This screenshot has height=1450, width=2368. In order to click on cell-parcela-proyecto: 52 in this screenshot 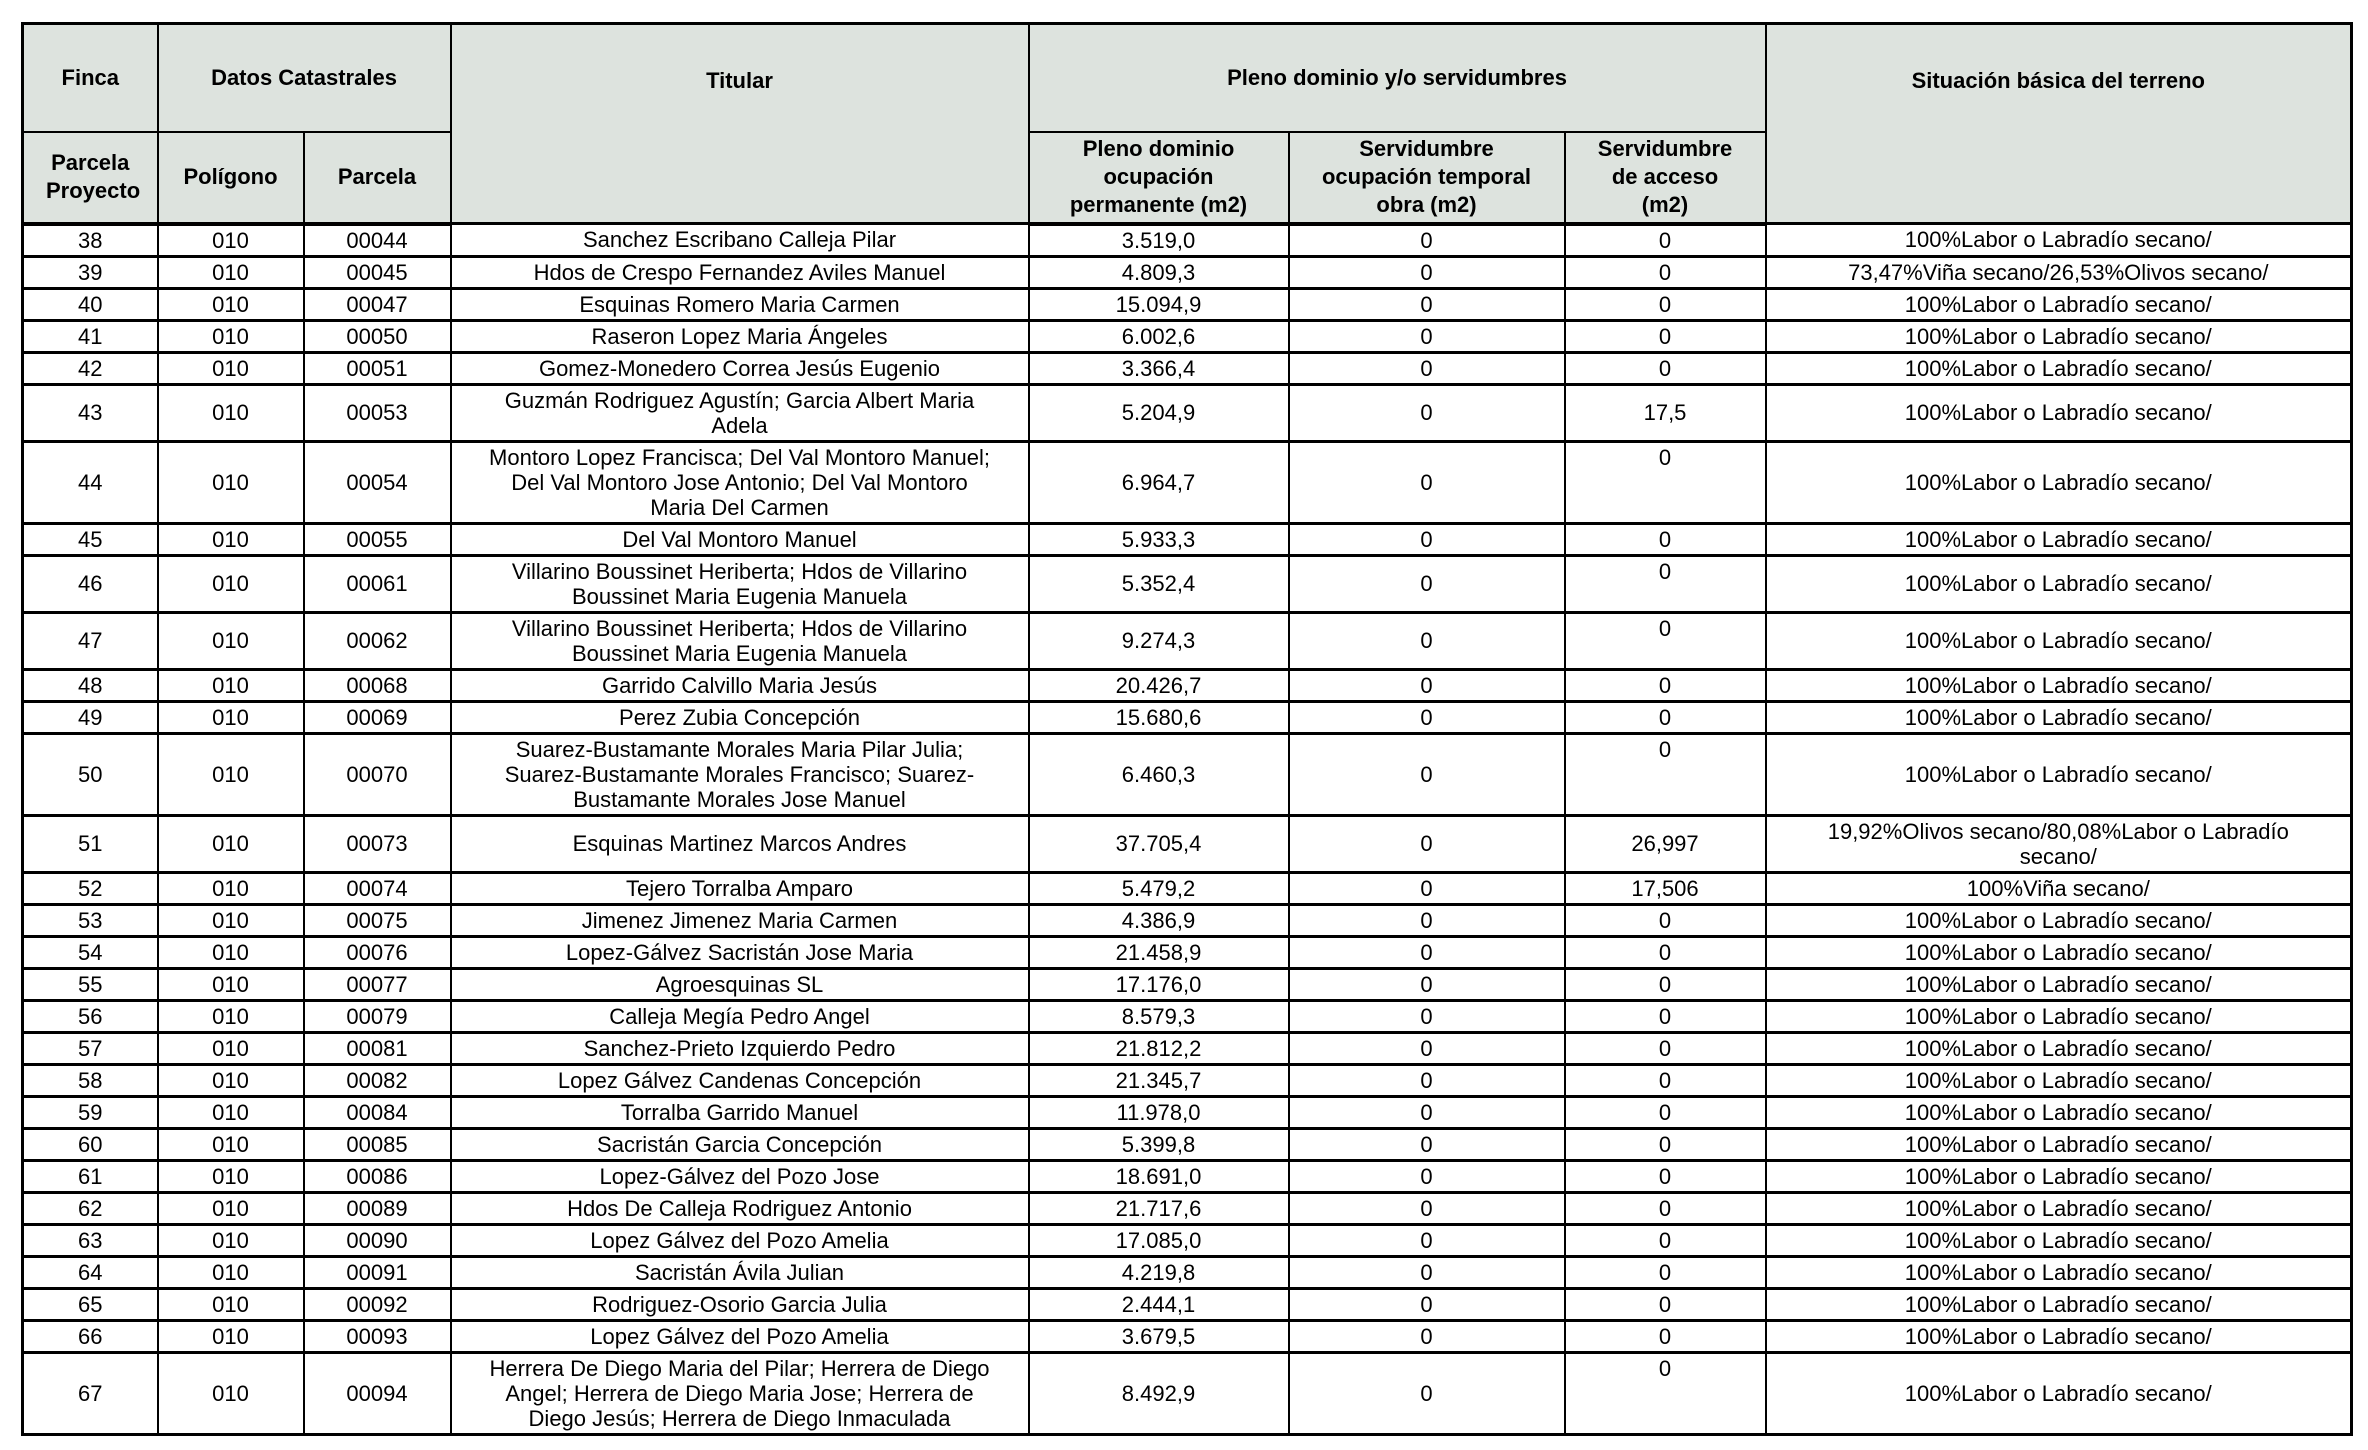, I will do `click(90, 887)`.